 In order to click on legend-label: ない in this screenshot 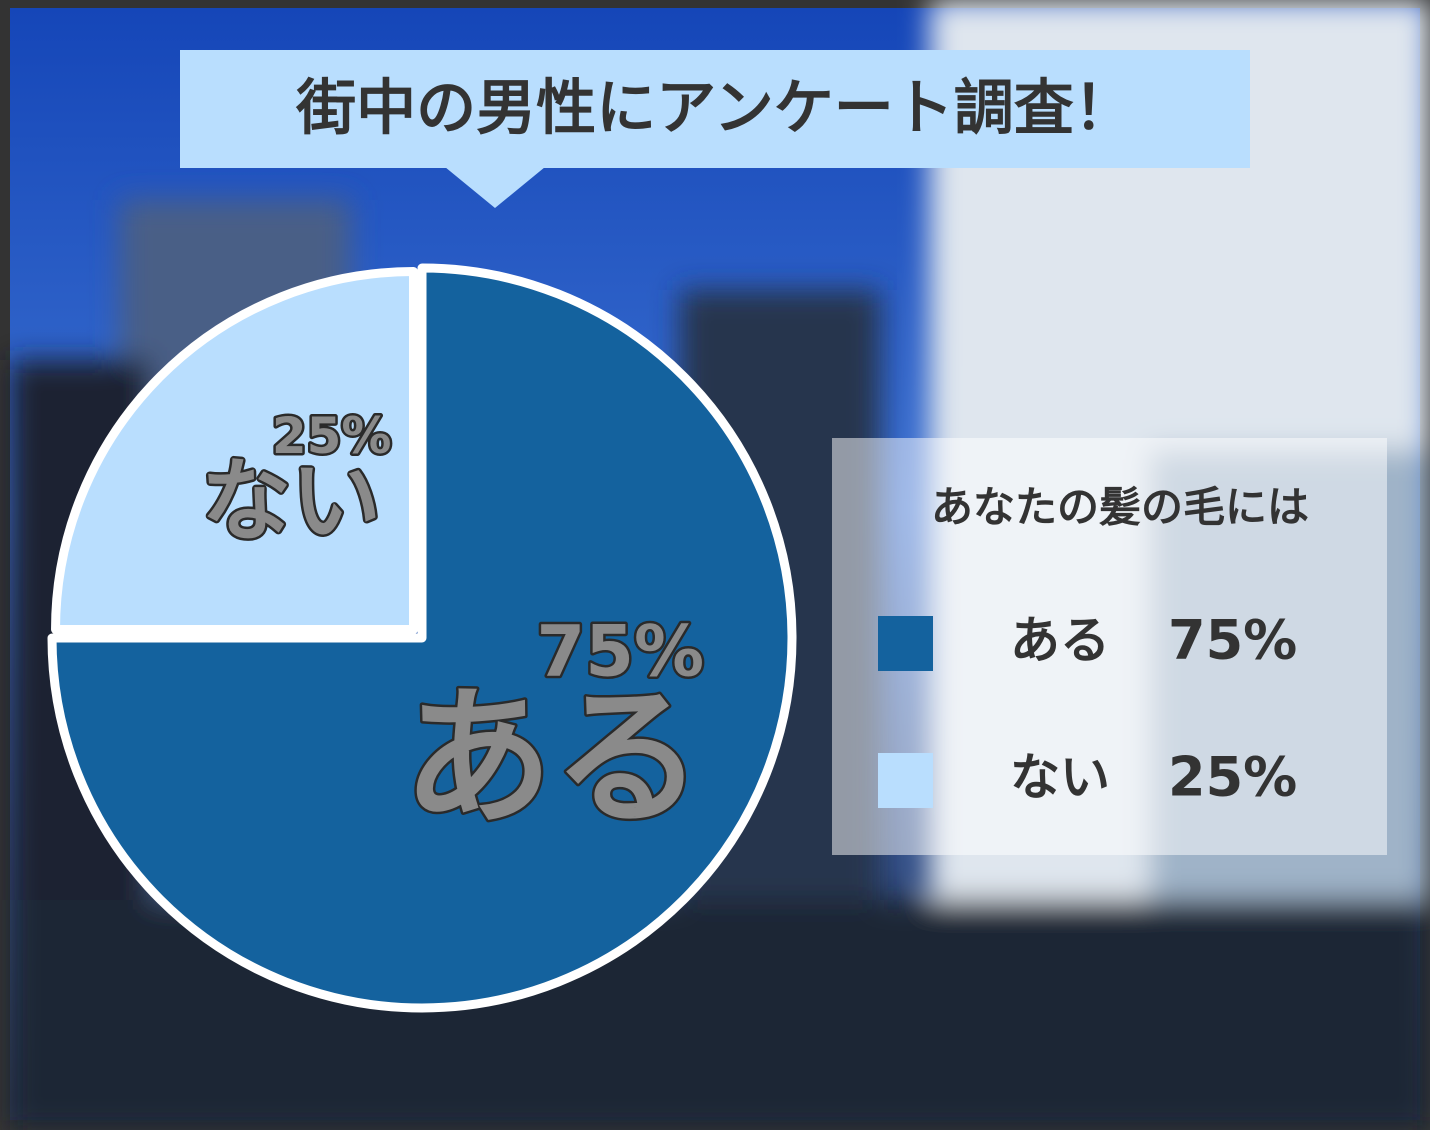, I will do `click(1060, 778)`.